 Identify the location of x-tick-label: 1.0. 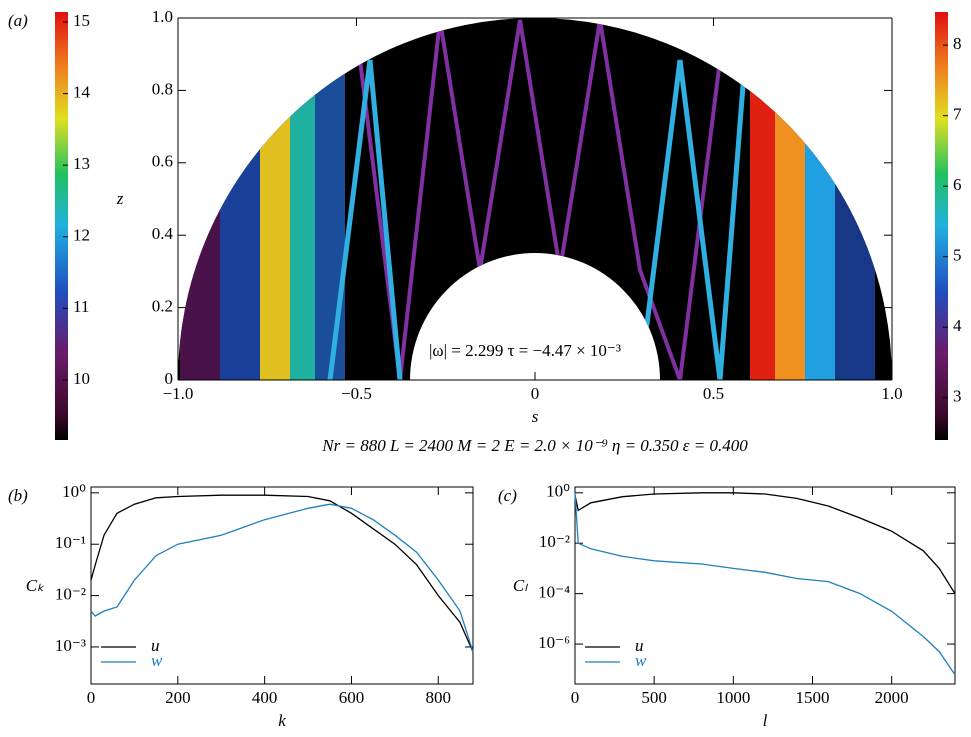
(891, 393).